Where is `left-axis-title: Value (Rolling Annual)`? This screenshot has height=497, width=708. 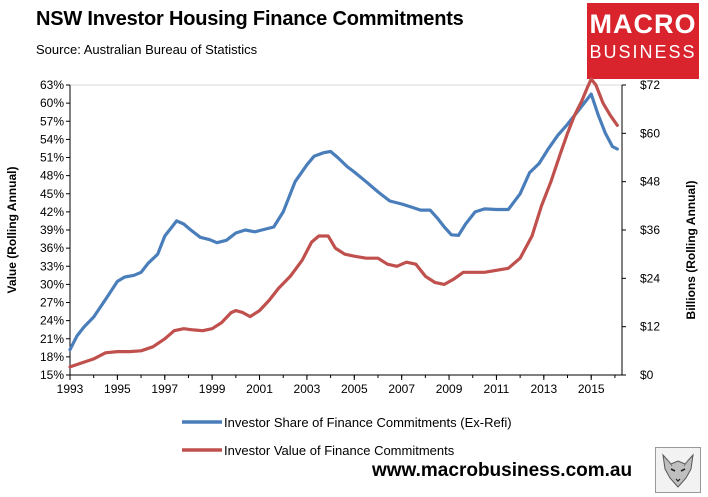
left-axis-title: Value (Rolling Annual) is located at coordinates (12, 230).